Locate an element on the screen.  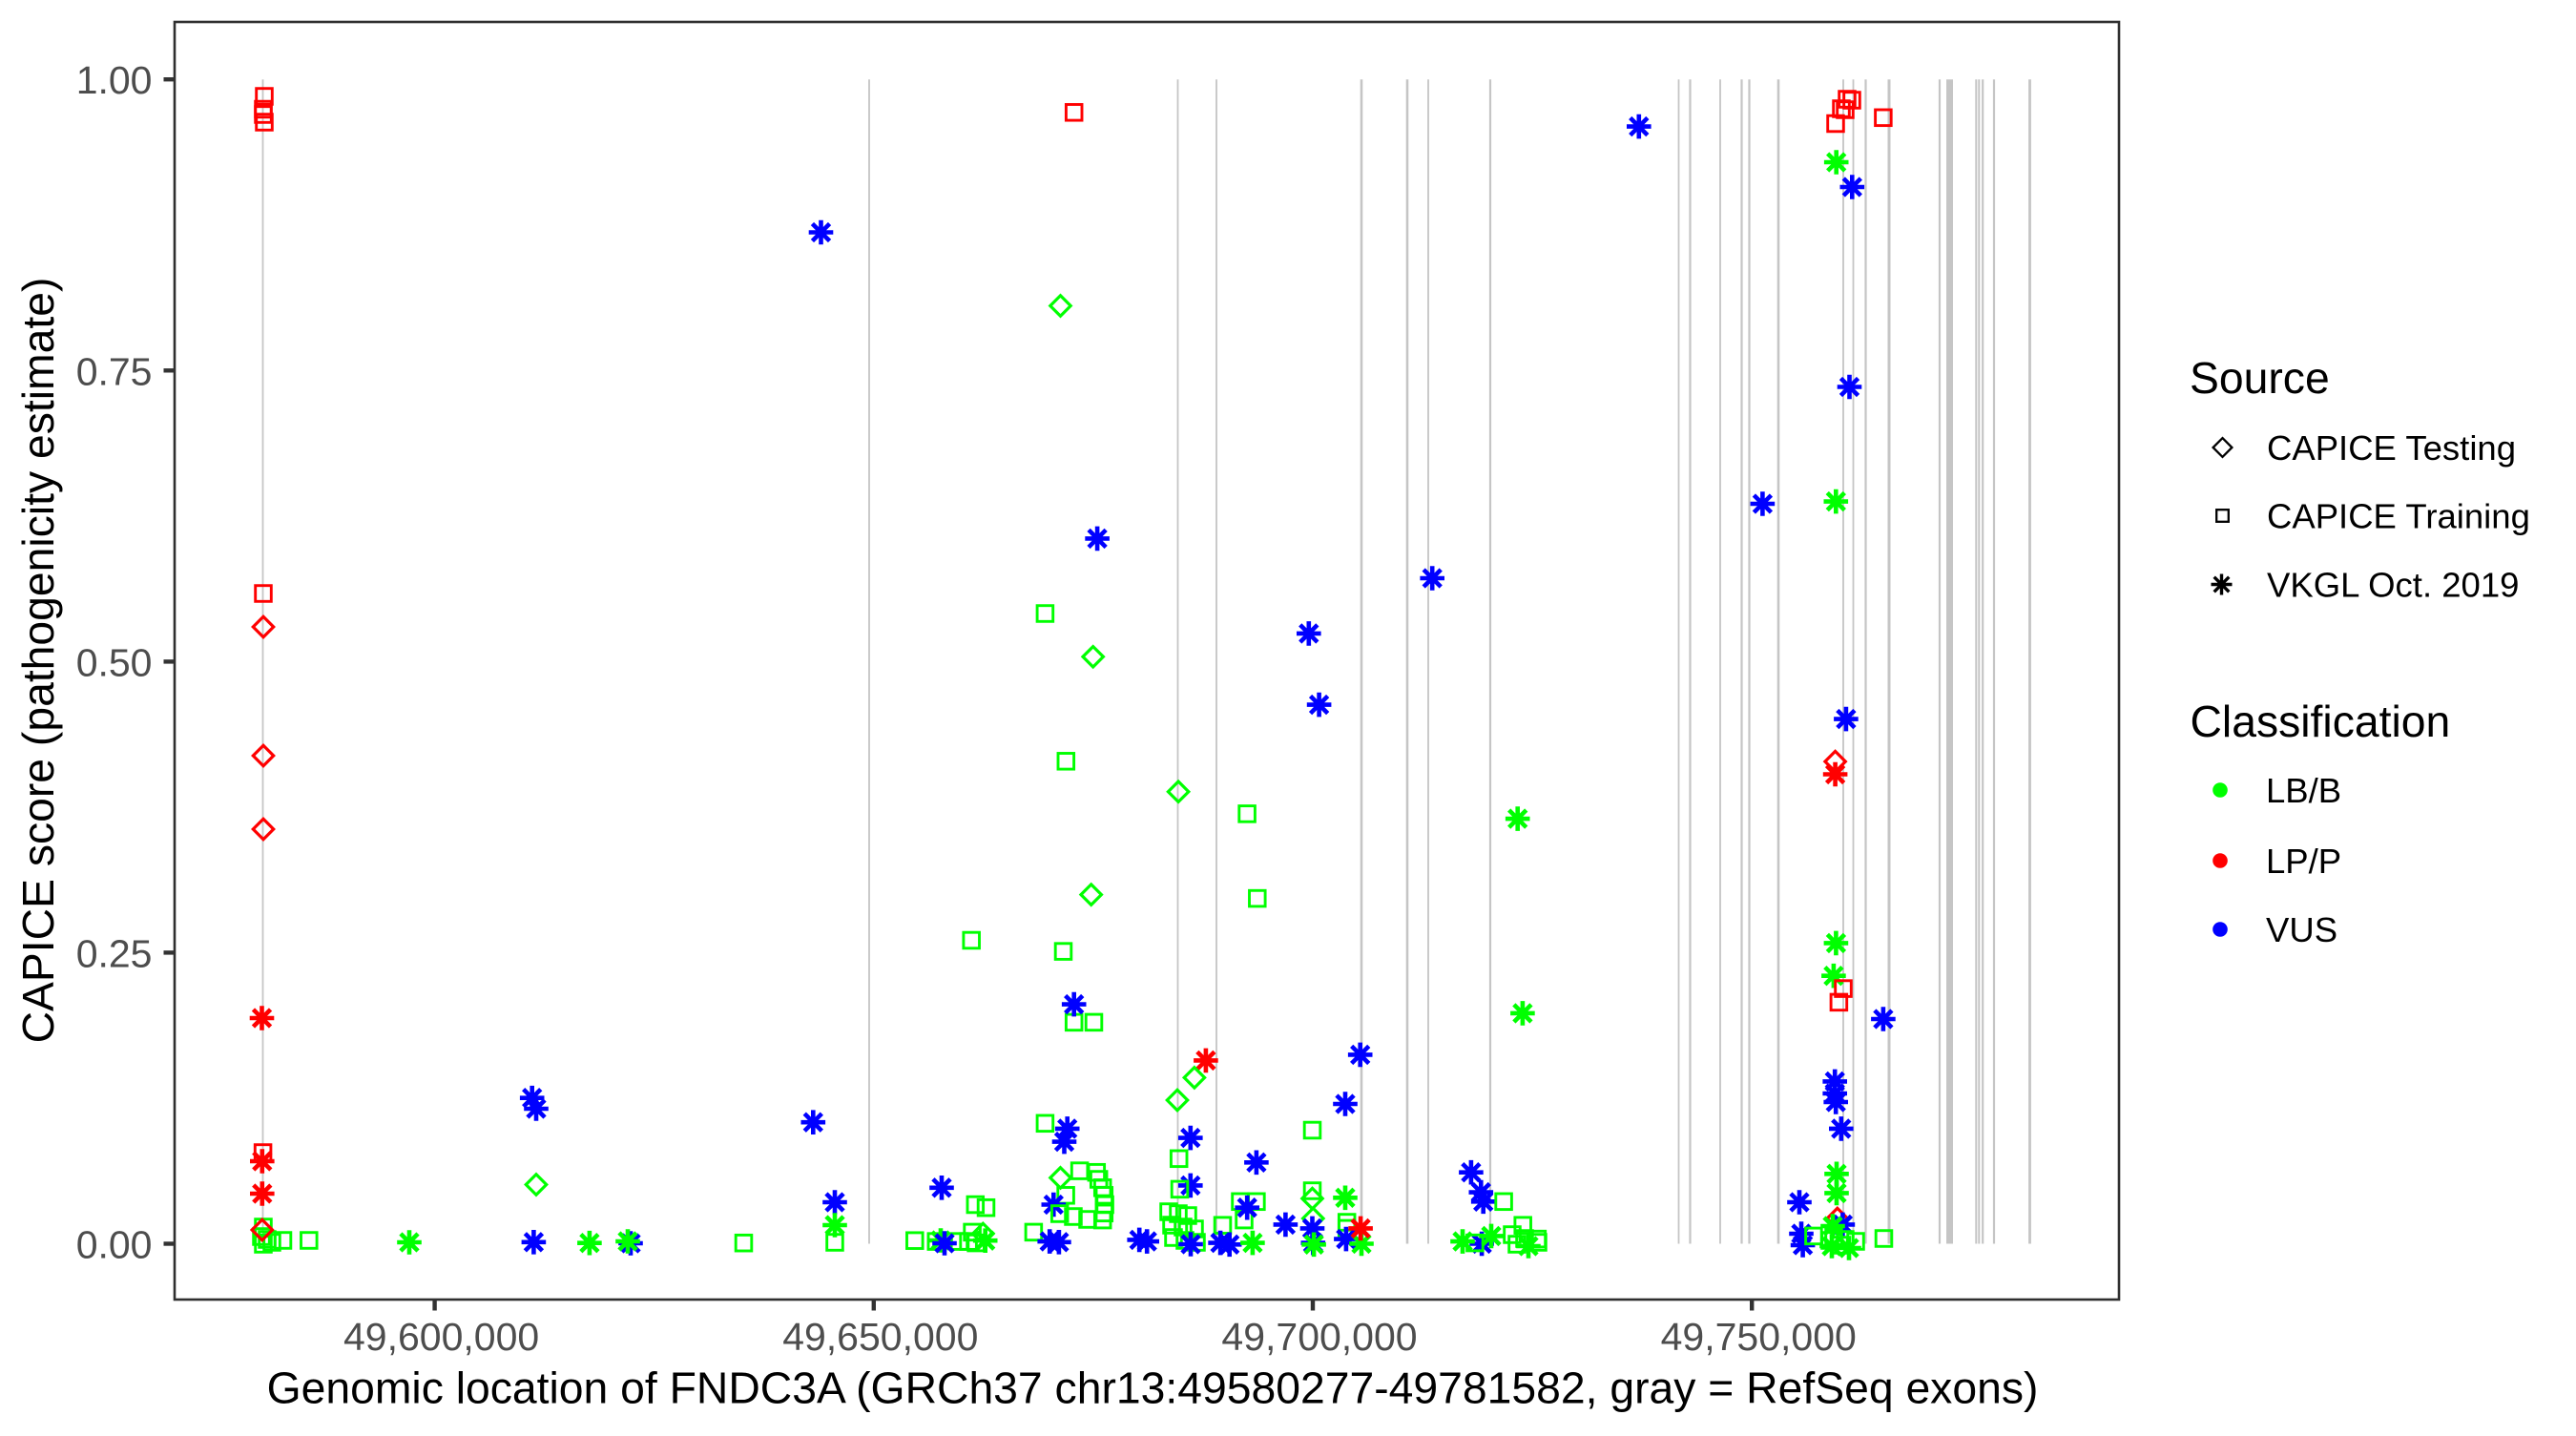
svg-text: Classification is located at coordinates (2321, 721).